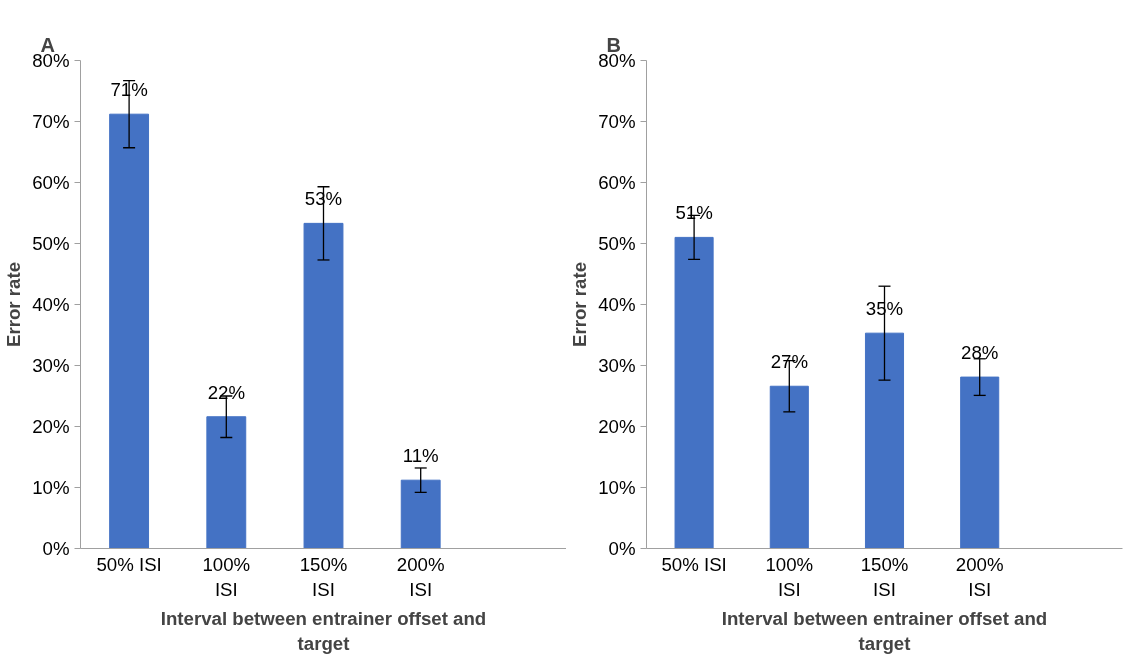 This screenshot has width=1132, height=656. What do you see at coordinates (420, 456) in the screenshot?
I see `data-label: 11%` at bounding box center [420, 456].